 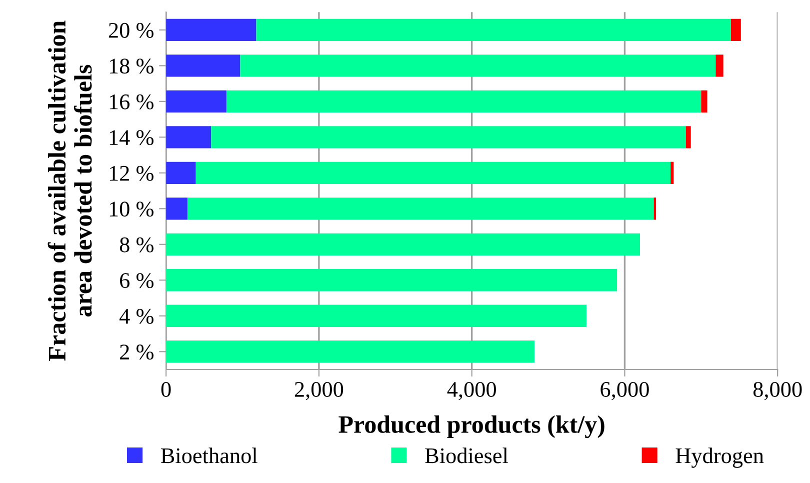 What do you see at coordinates (471, 426) in the screenshot?
I see `x-axis-title: Produced products (kt/y)` at bounding box center [471, 426].